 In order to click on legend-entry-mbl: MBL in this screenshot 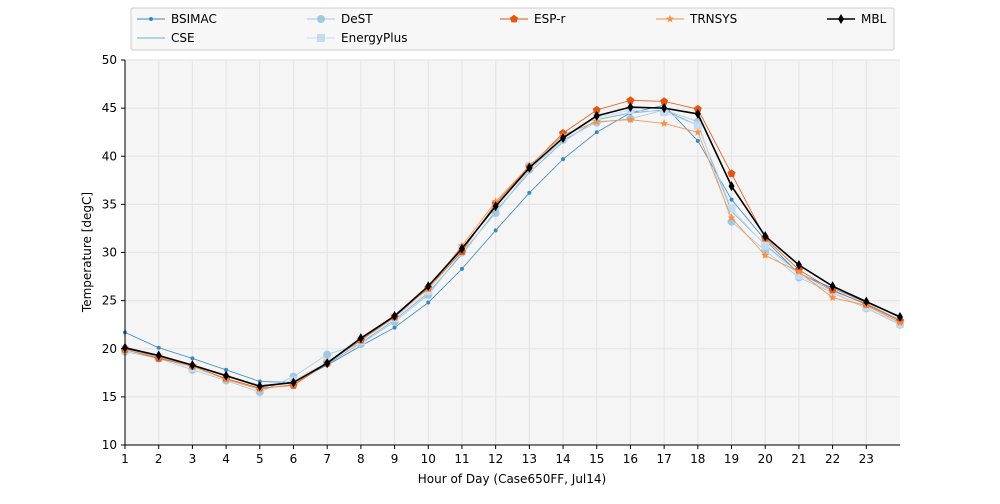, I will do `click(857, 19)`.